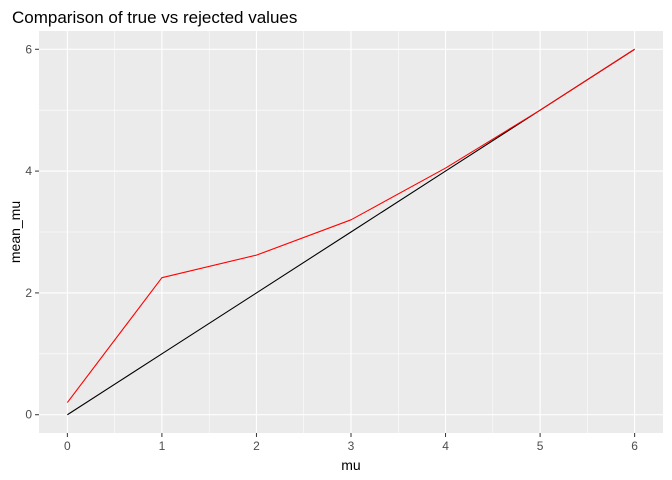  What do you see at coordinates (350, 465) in the screenshot?
I see `x-axis-title: mu` at bounding box center [350, 465].